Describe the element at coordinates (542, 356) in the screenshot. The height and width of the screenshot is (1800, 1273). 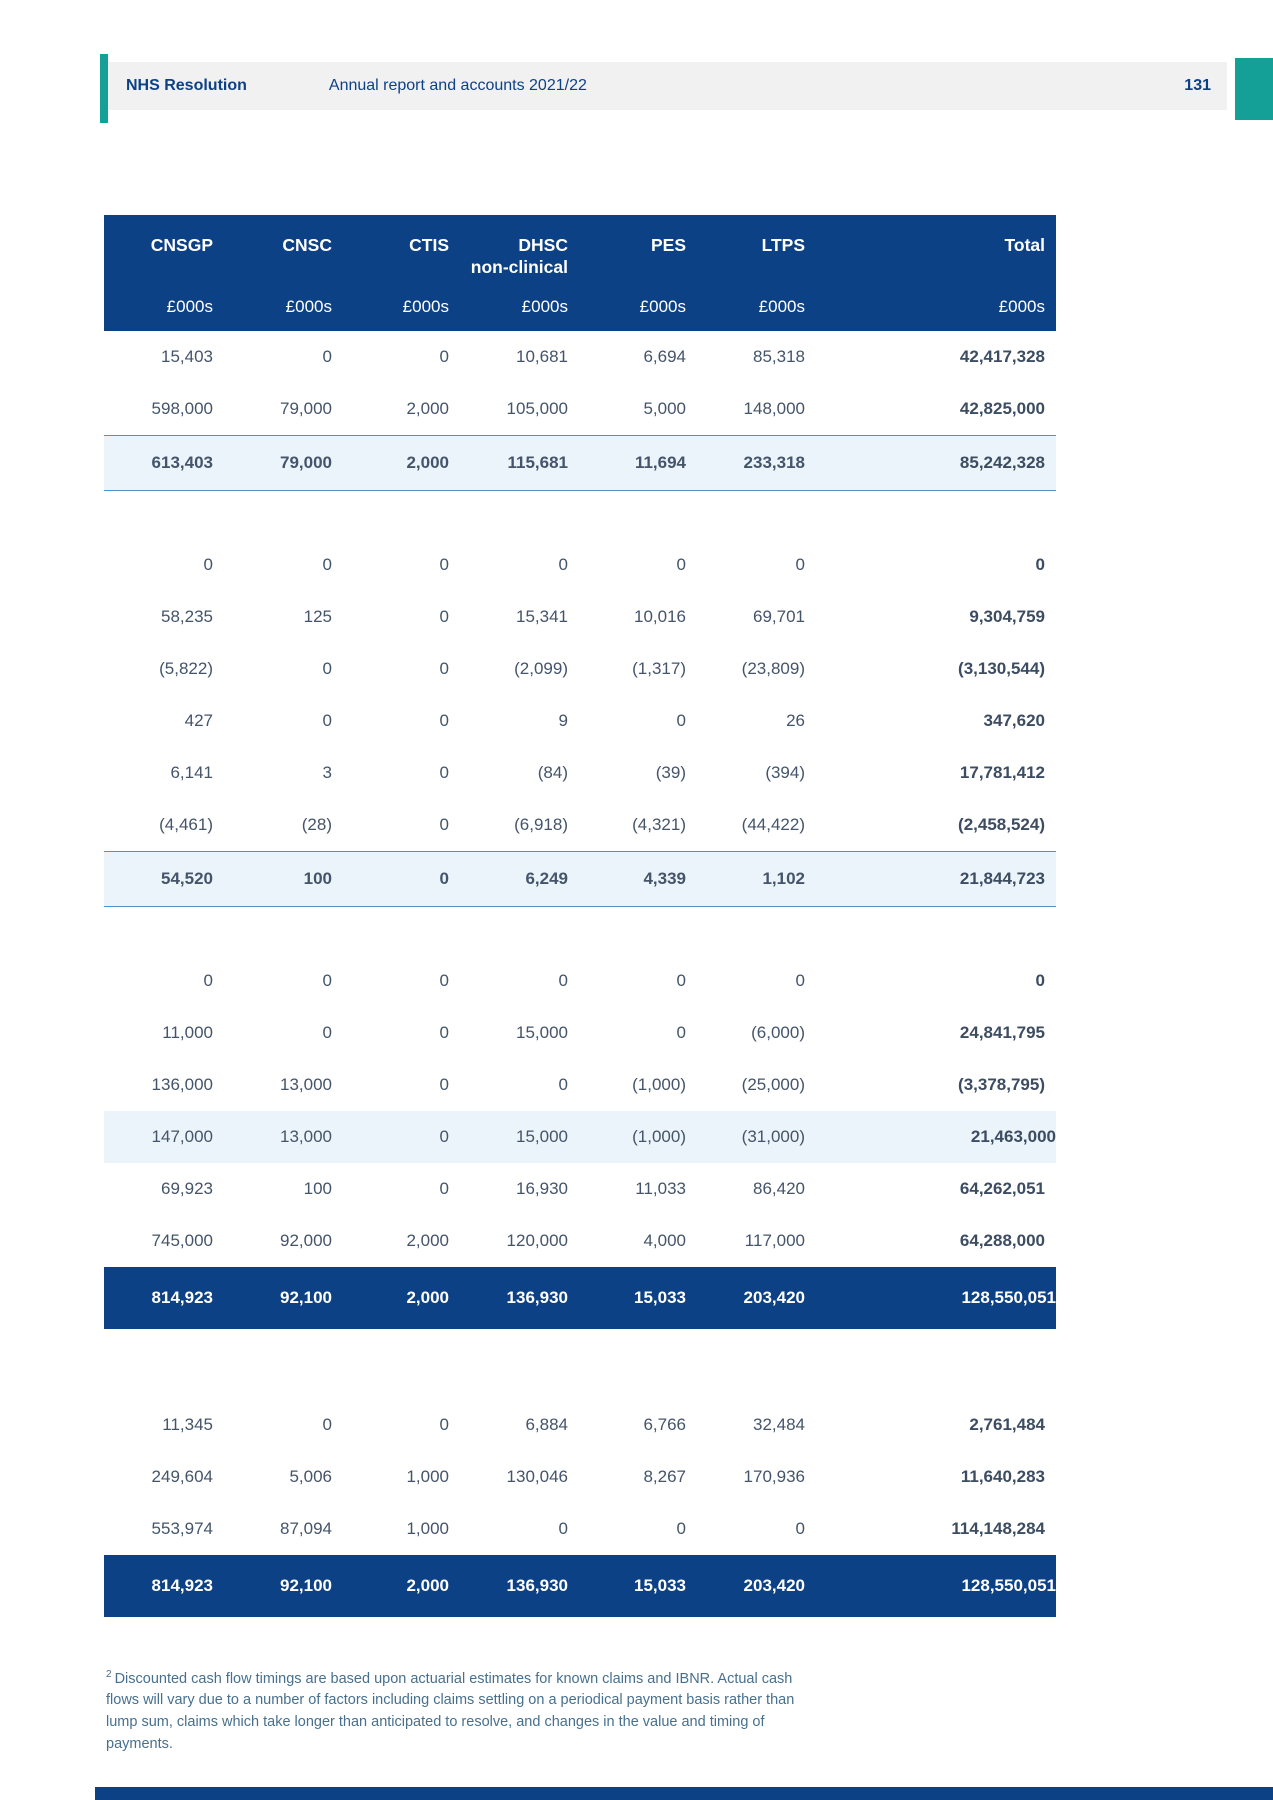
I see `table-cell: 10,681` at that location.